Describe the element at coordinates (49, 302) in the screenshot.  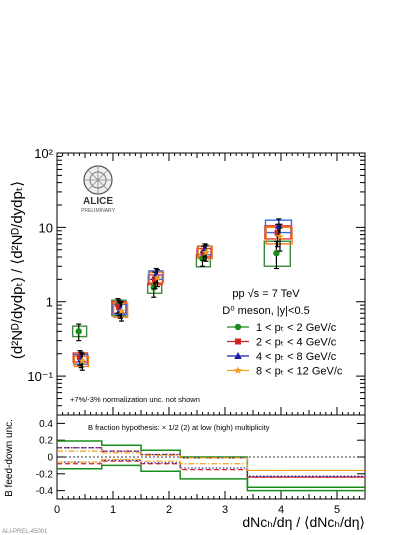
I see `y-tick-label: 1` at that location.